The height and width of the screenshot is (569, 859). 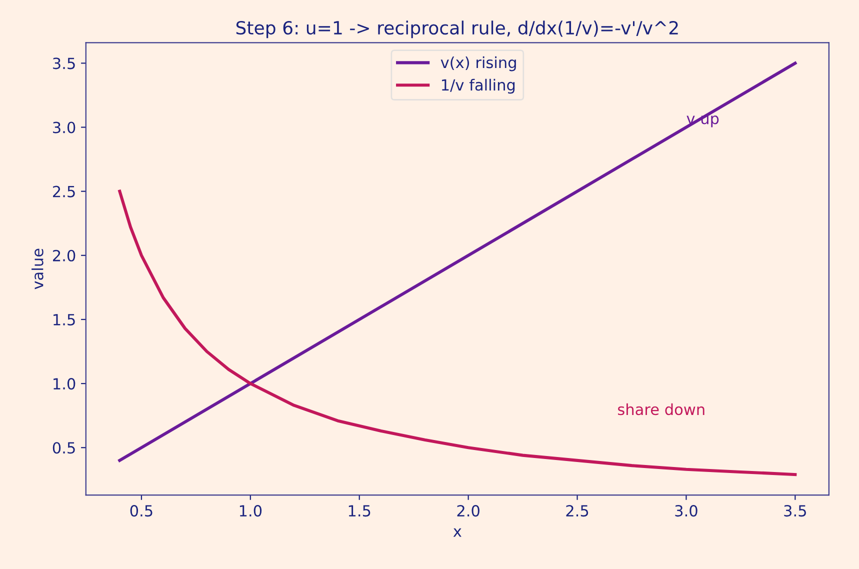 What do you see at coordinates (141, 511) in the screenshot?
I see `x-tick-label: 0.5` at bounding box center [141, 511].